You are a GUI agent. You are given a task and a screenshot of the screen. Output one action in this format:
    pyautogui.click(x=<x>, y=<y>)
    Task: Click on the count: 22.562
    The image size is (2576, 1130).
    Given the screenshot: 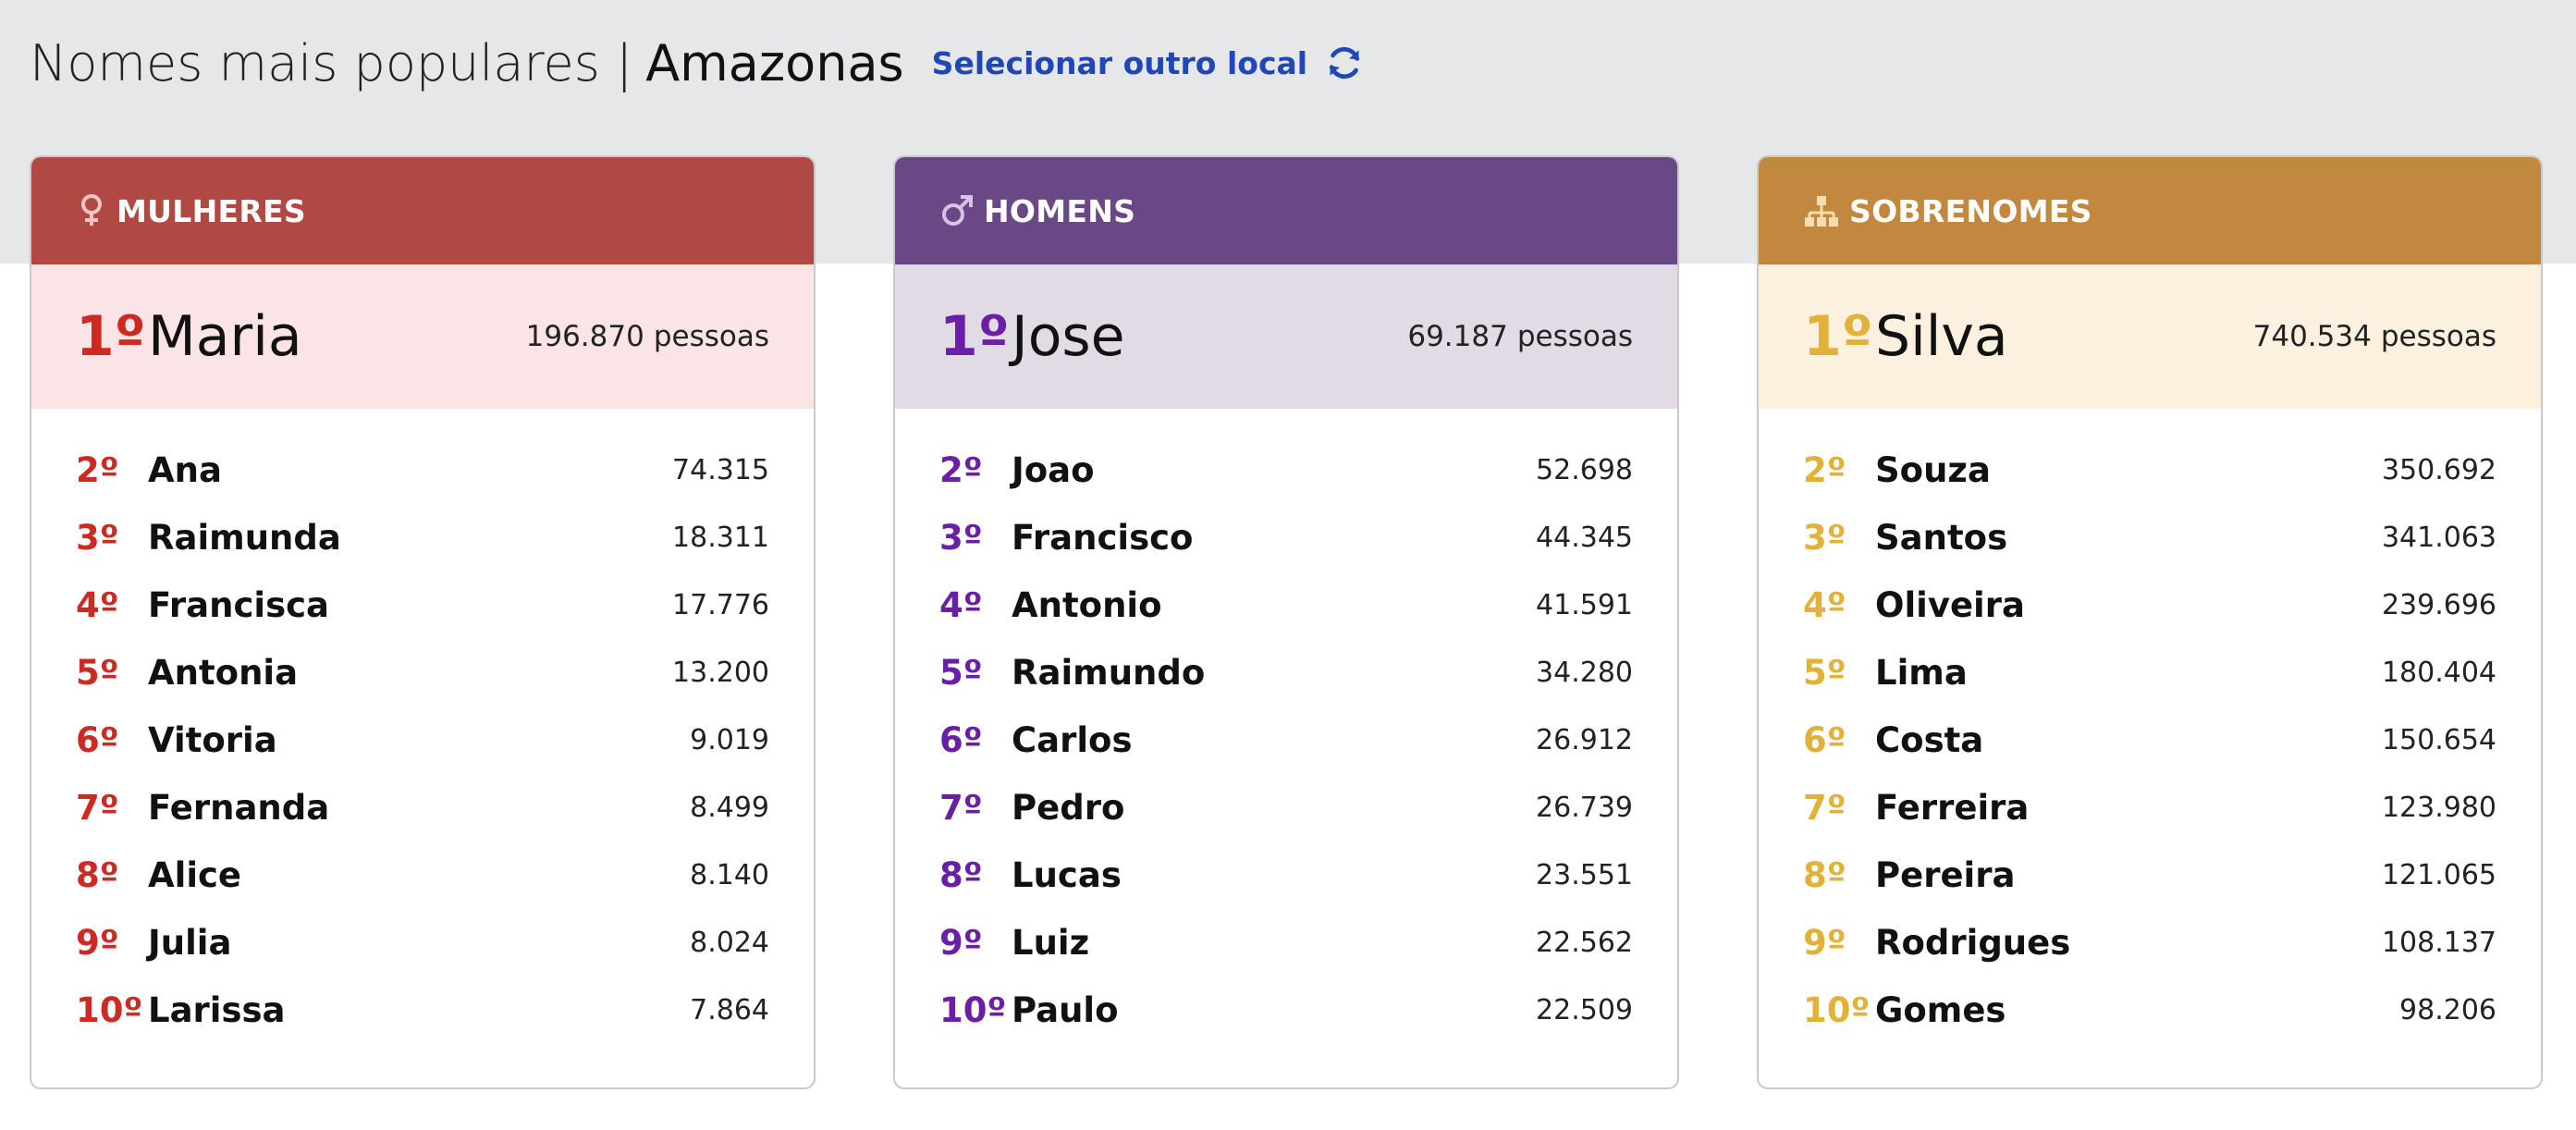 What is the action you would take?
    pyautogui.click(x=1584, y=943)
    